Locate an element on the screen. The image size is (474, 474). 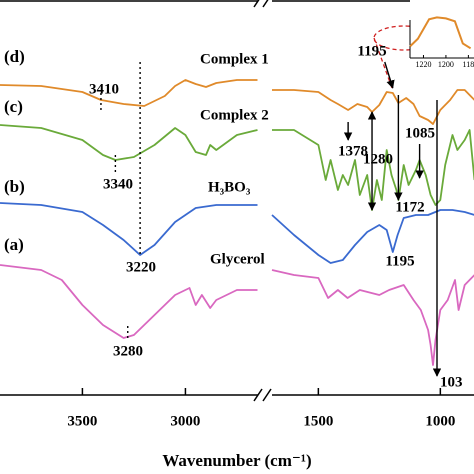
annotation-label: 1172 is located at coordinates (409, 207).